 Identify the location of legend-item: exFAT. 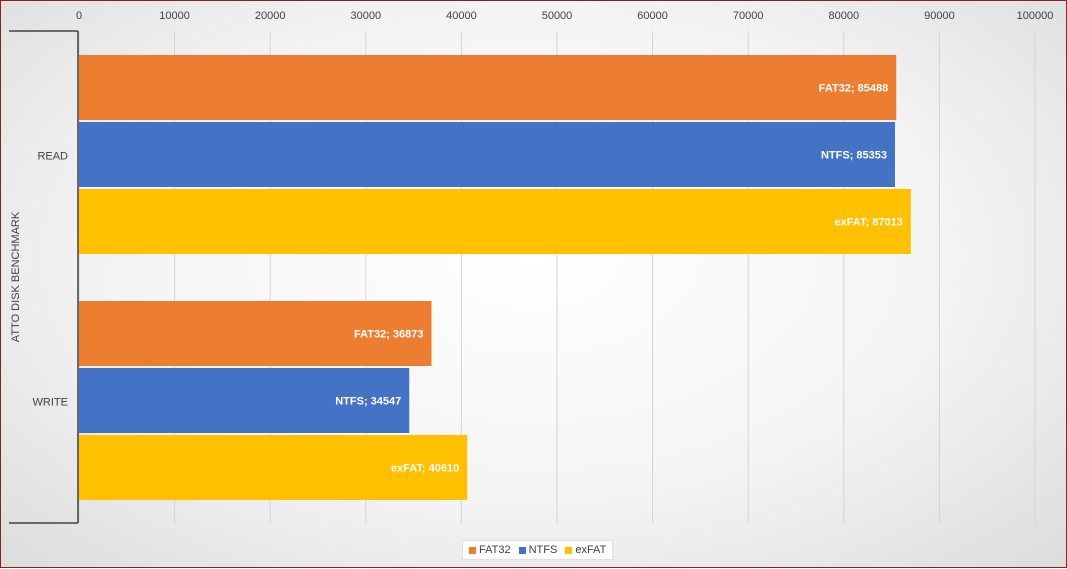
(585, 550).